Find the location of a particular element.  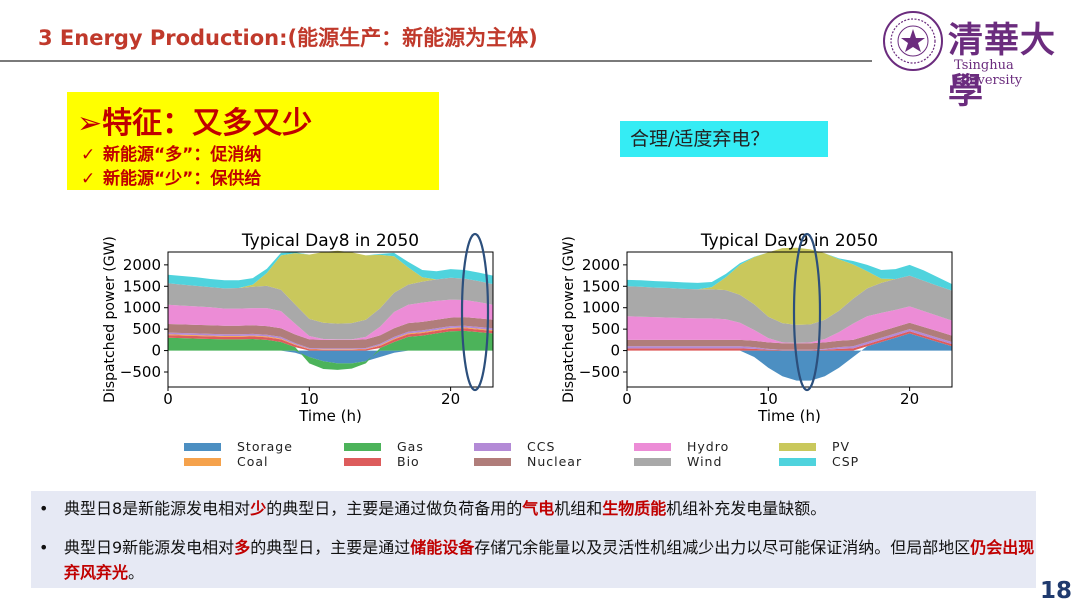

feature-item: ✓ 新能源“多”：促消纳 is located at coordinates (171, 152).